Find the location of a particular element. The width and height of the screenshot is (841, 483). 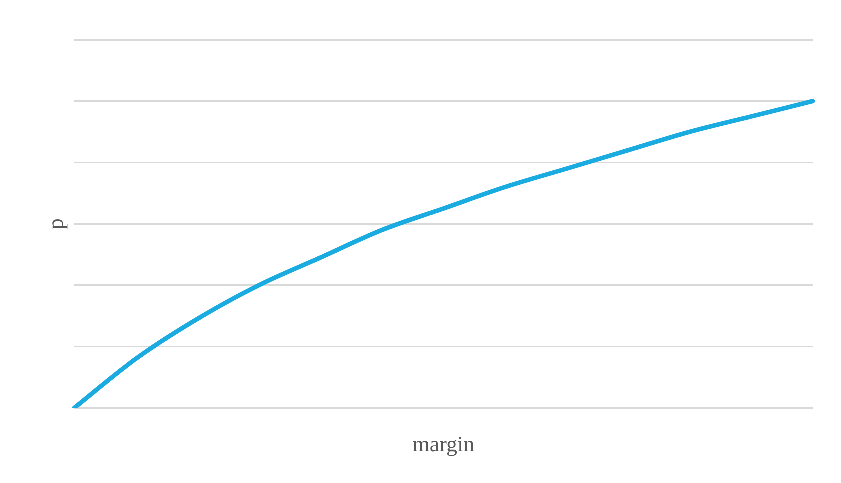

x-axis-title: margin is located at coordinates (443, 444).